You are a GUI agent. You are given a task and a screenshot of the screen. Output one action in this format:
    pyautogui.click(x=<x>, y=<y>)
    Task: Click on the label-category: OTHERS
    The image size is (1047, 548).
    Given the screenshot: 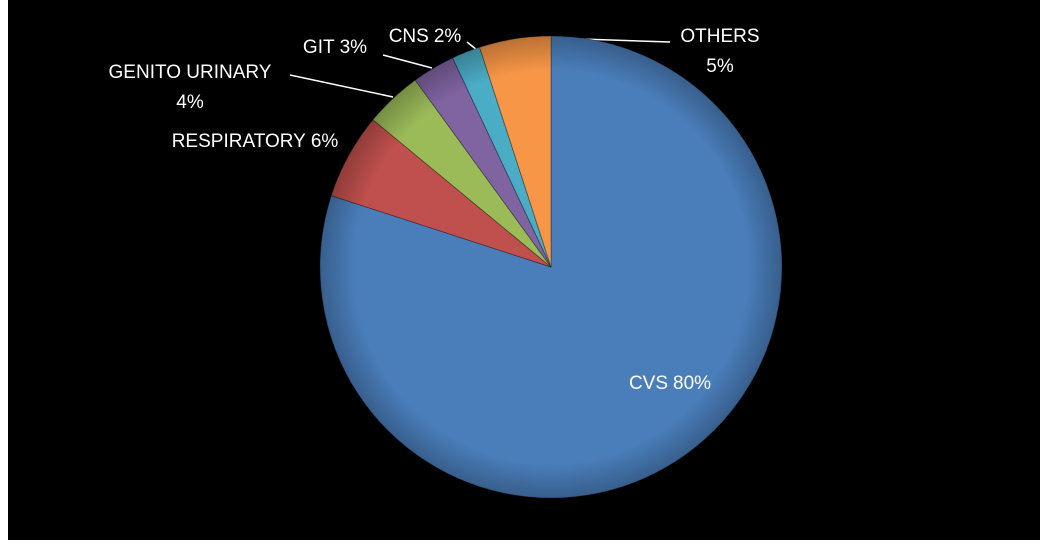 What is the action you would take?
    pyautogui.click(x=719, y=36)
    